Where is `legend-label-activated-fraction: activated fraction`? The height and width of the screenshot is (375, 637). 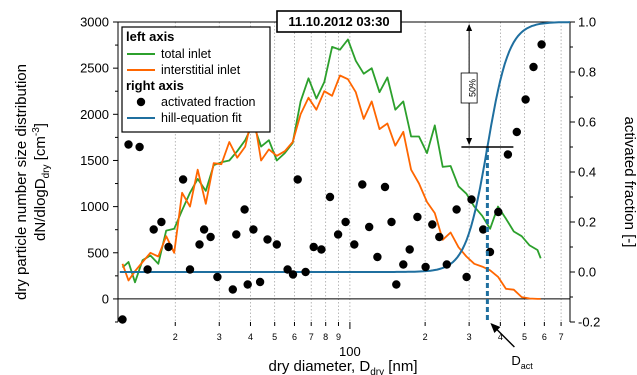 legend-label-activated-fraction: activated fraction is located at coordinates (208, 102).